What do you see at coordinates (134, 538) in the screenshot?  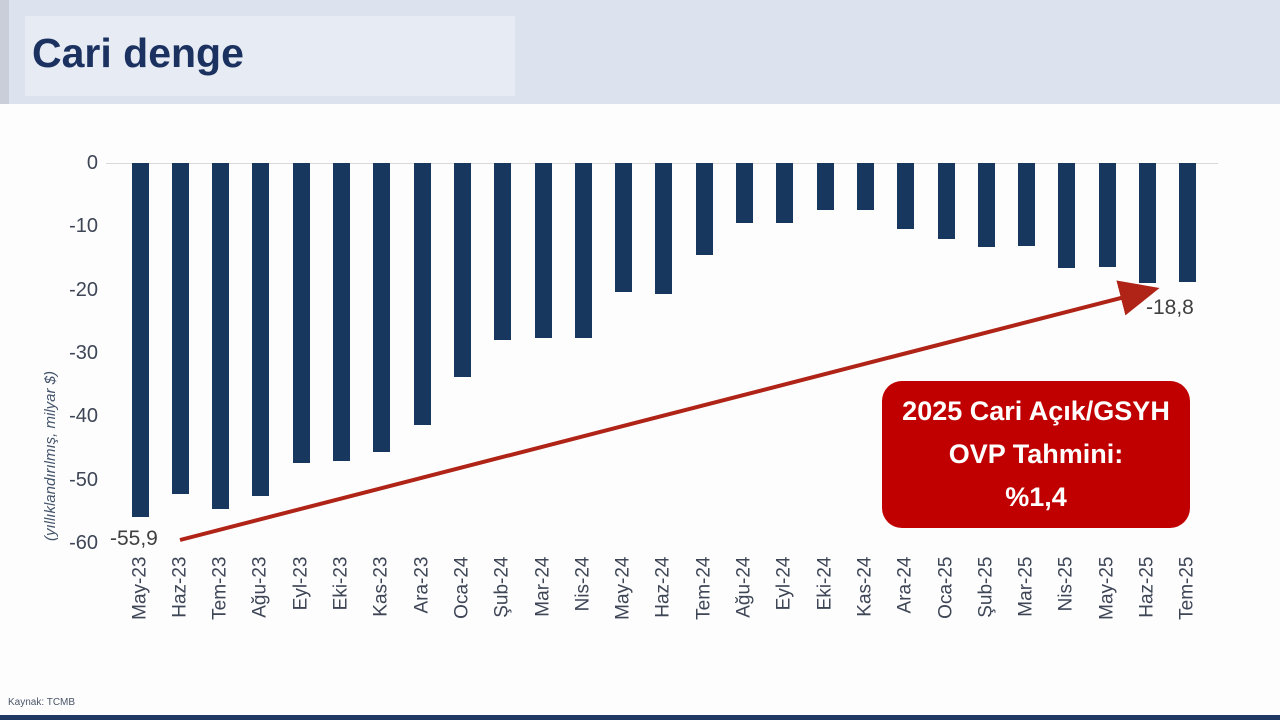 I see `data-label-first: -55,9` at bounding box center [134, 538].